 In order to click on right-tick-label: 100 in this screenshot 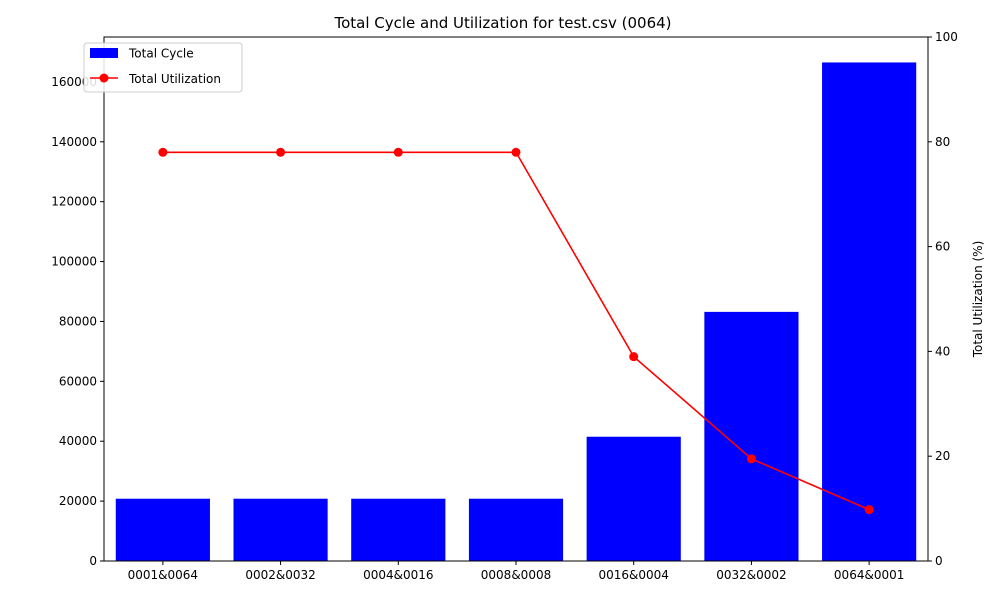, I will do `click(946, 37)`.